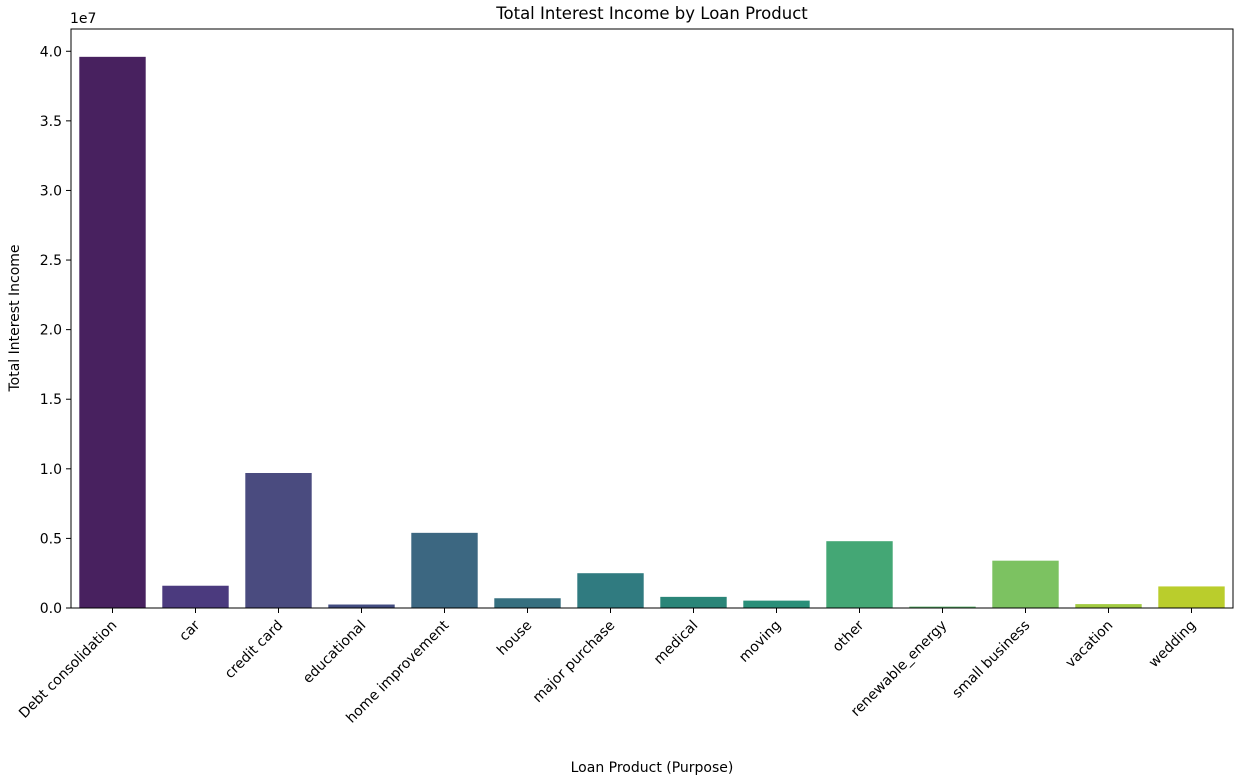  Describe the element at coordinates (51, 400) in the screenshot. I see `y-tick-label: 1.5` at that location.